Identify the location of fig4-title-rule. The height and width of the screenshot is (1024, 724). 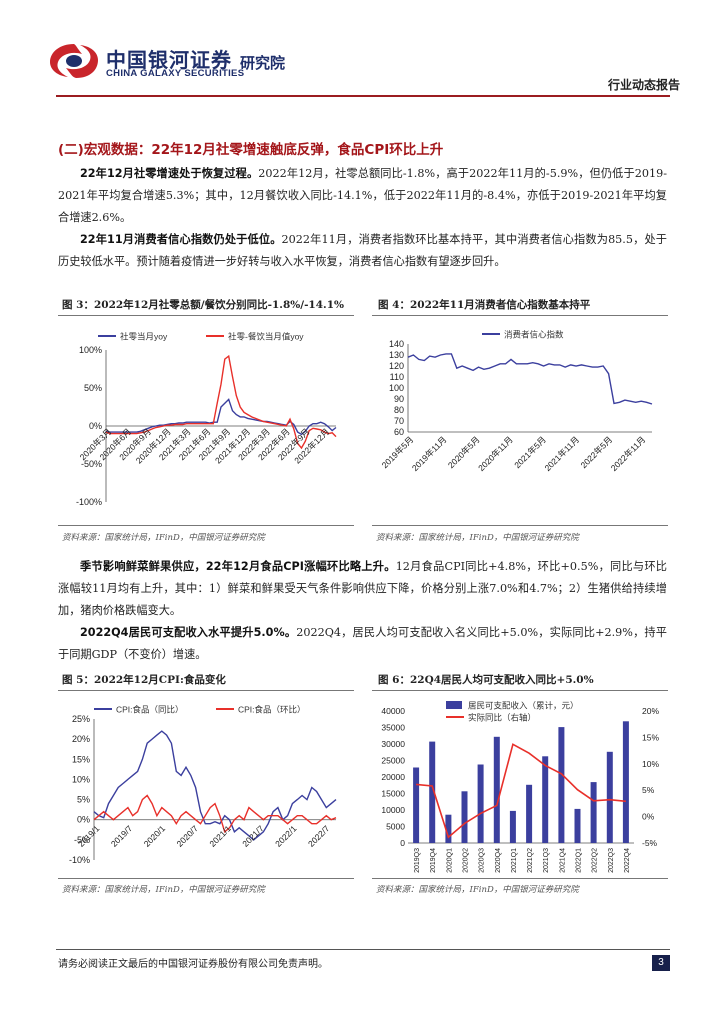
(520, 315).